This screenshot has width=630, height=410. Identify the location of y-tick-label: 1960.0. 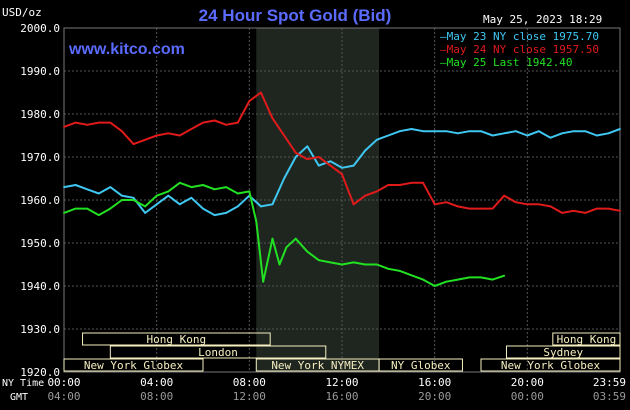
(40, 200).